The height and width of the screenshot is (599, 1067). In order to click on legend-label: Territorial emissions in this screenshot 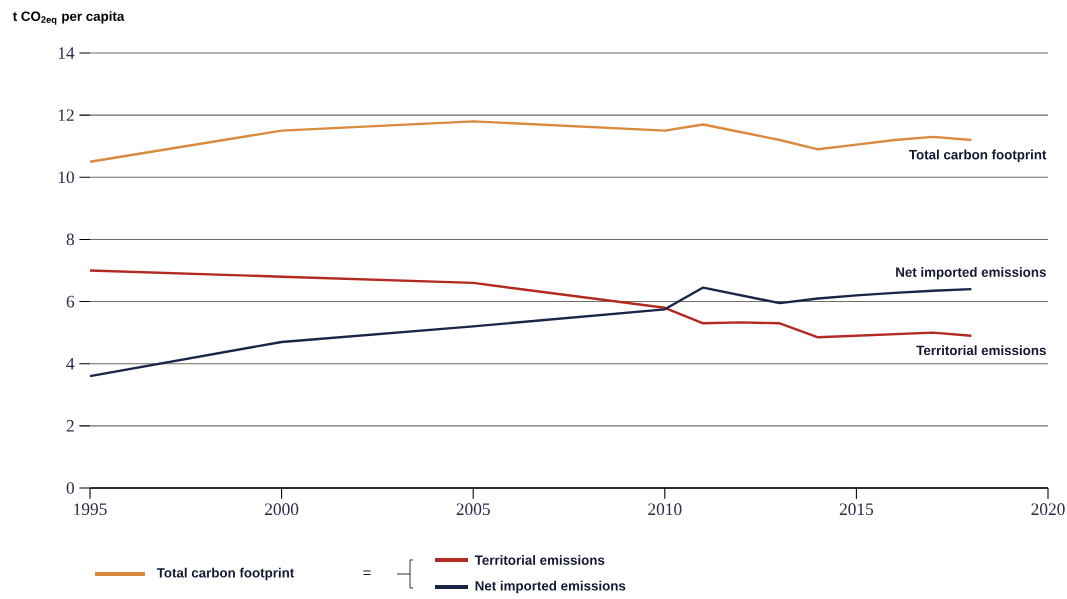, I will do `click(539, 560)`.